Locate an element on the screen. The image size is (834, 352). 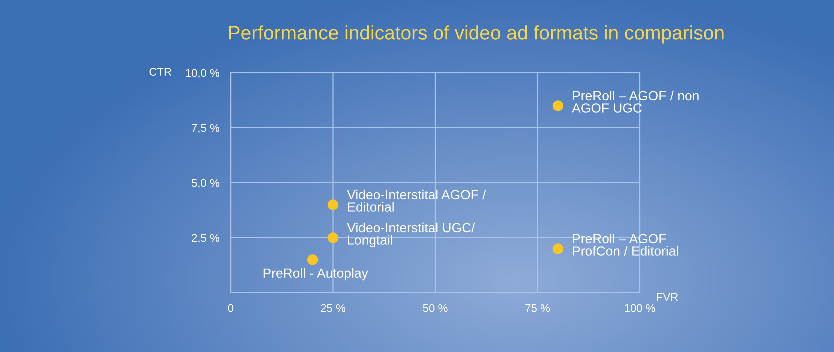
x-axis-title: FVR is located at coordinates (667, 297).